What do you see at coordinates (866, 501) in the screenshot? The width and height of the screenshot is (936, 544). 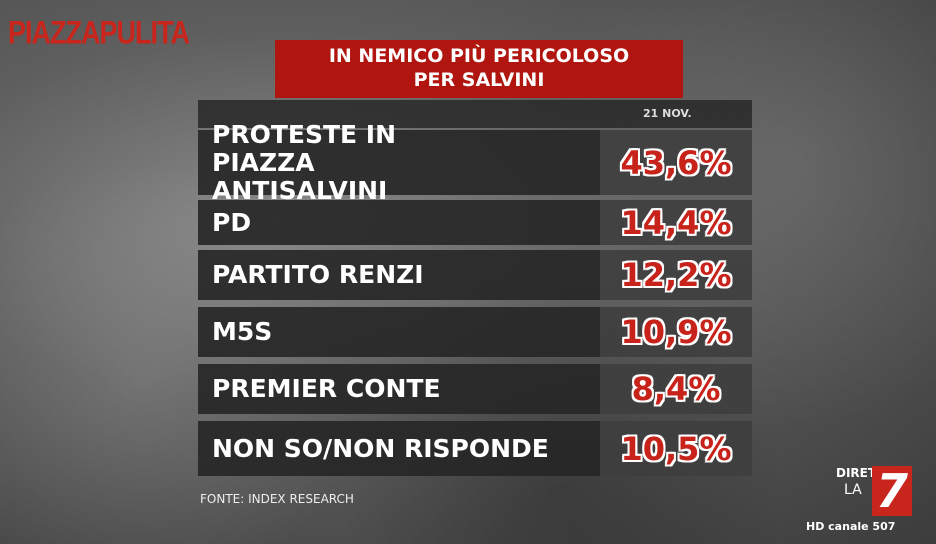 I see `channel-logo: DIRETTA LA 7 HD canale 507` at bounding box center [866, 501].